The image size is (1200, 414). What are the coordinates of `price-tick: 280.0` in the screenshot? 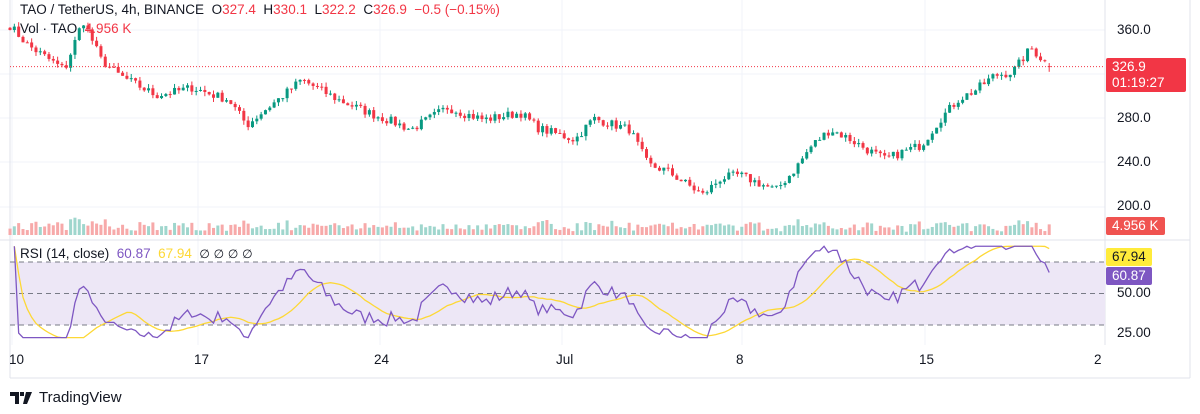 It's located at (1134, 117).